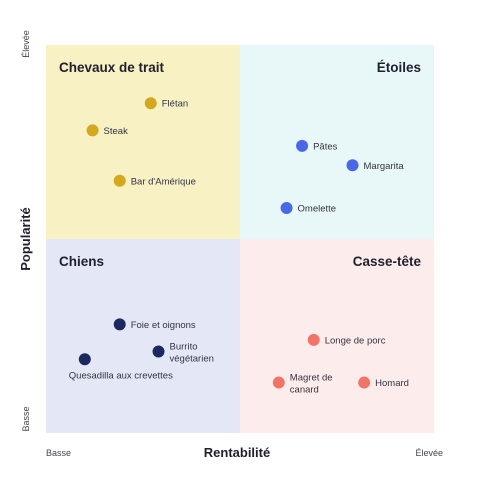 Image resolution: width=480 pixels, height=480 pixels. I want to click on data-point-omelette: Omelette, so click(308, 207).